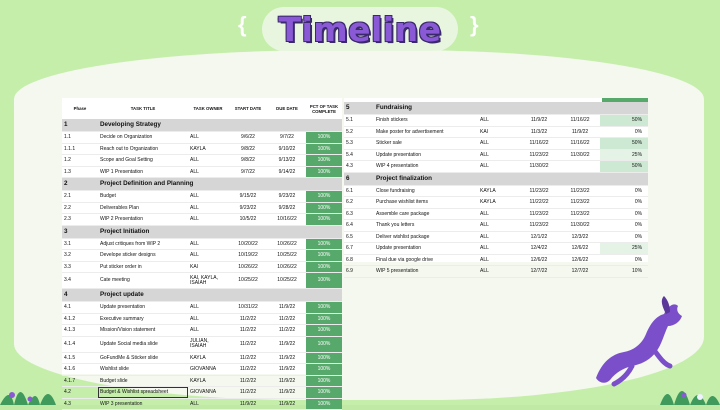 This screenshot has width=720, height=410. Describe the element at coordinates (287, 208) in the screenshot. I see `due-date-cell: 9/28/22` at that location.